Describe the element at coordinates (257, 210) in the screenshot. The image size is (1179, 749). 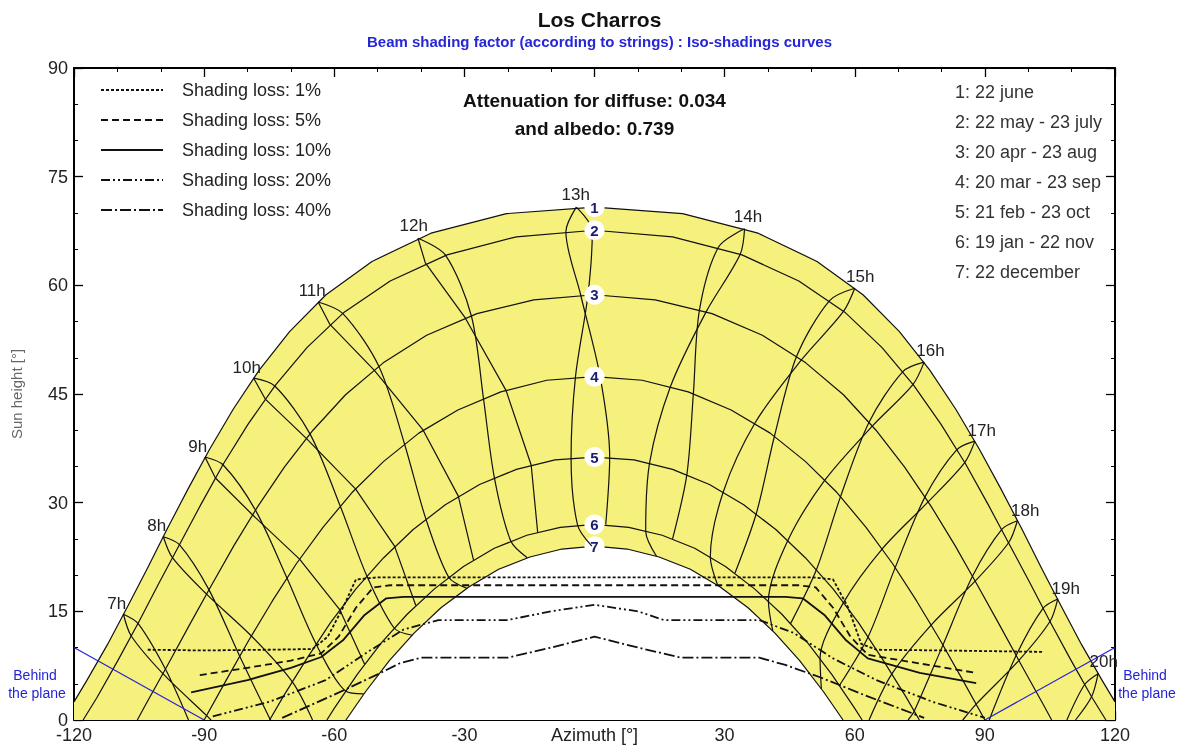
I see `legend-label: Shading loss: 40%` at that location.